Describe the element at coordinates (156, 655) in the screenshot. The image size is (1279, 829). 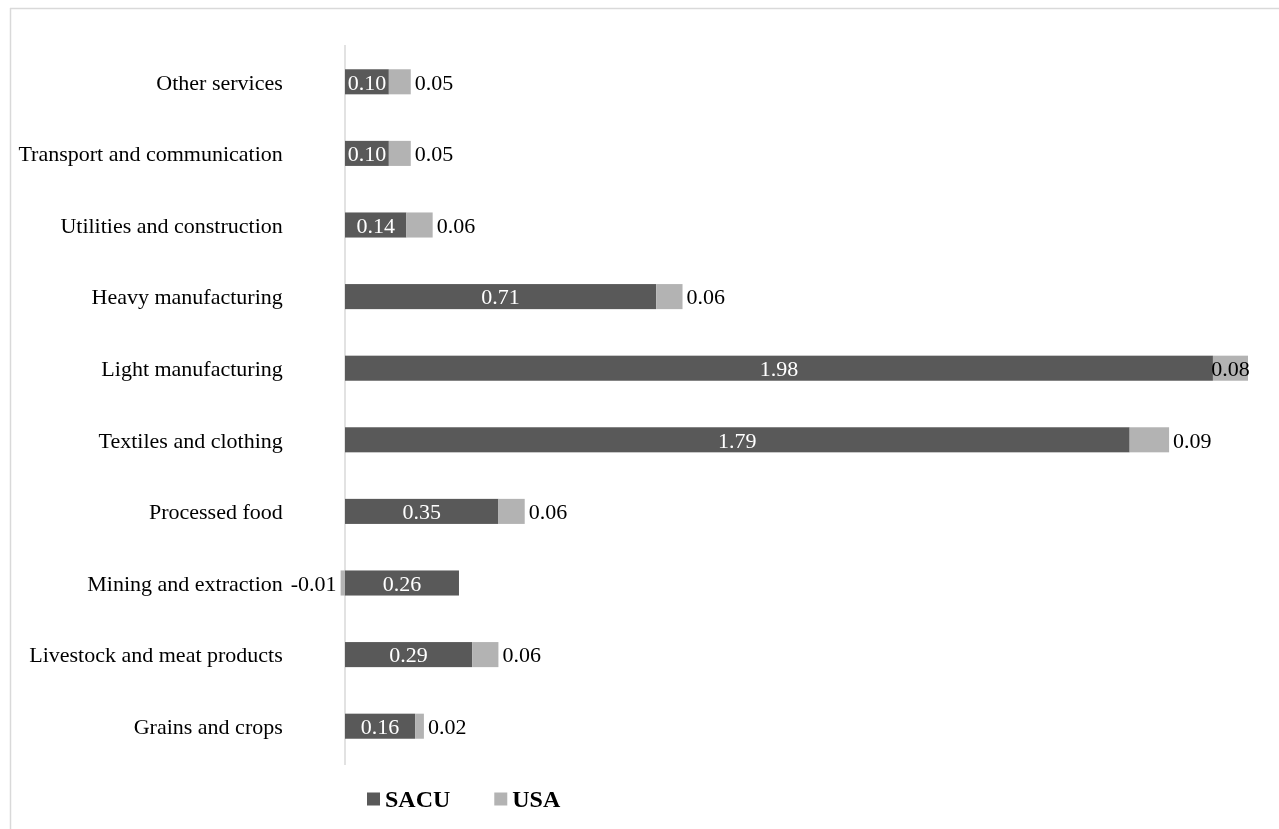
I see `y-tick-label: Livestock and meat products` at that location.